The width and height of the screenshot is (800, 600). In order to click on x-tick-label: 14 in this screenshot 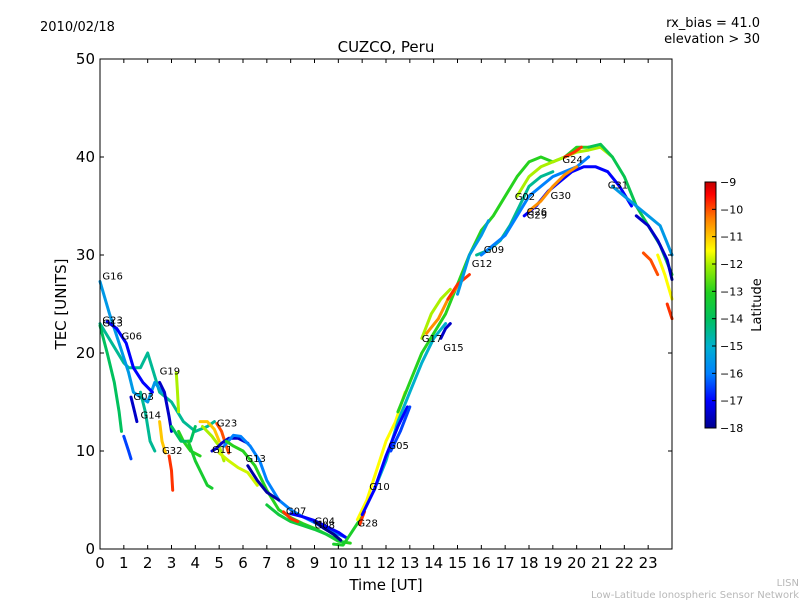, I will do `click(433, 563)`.